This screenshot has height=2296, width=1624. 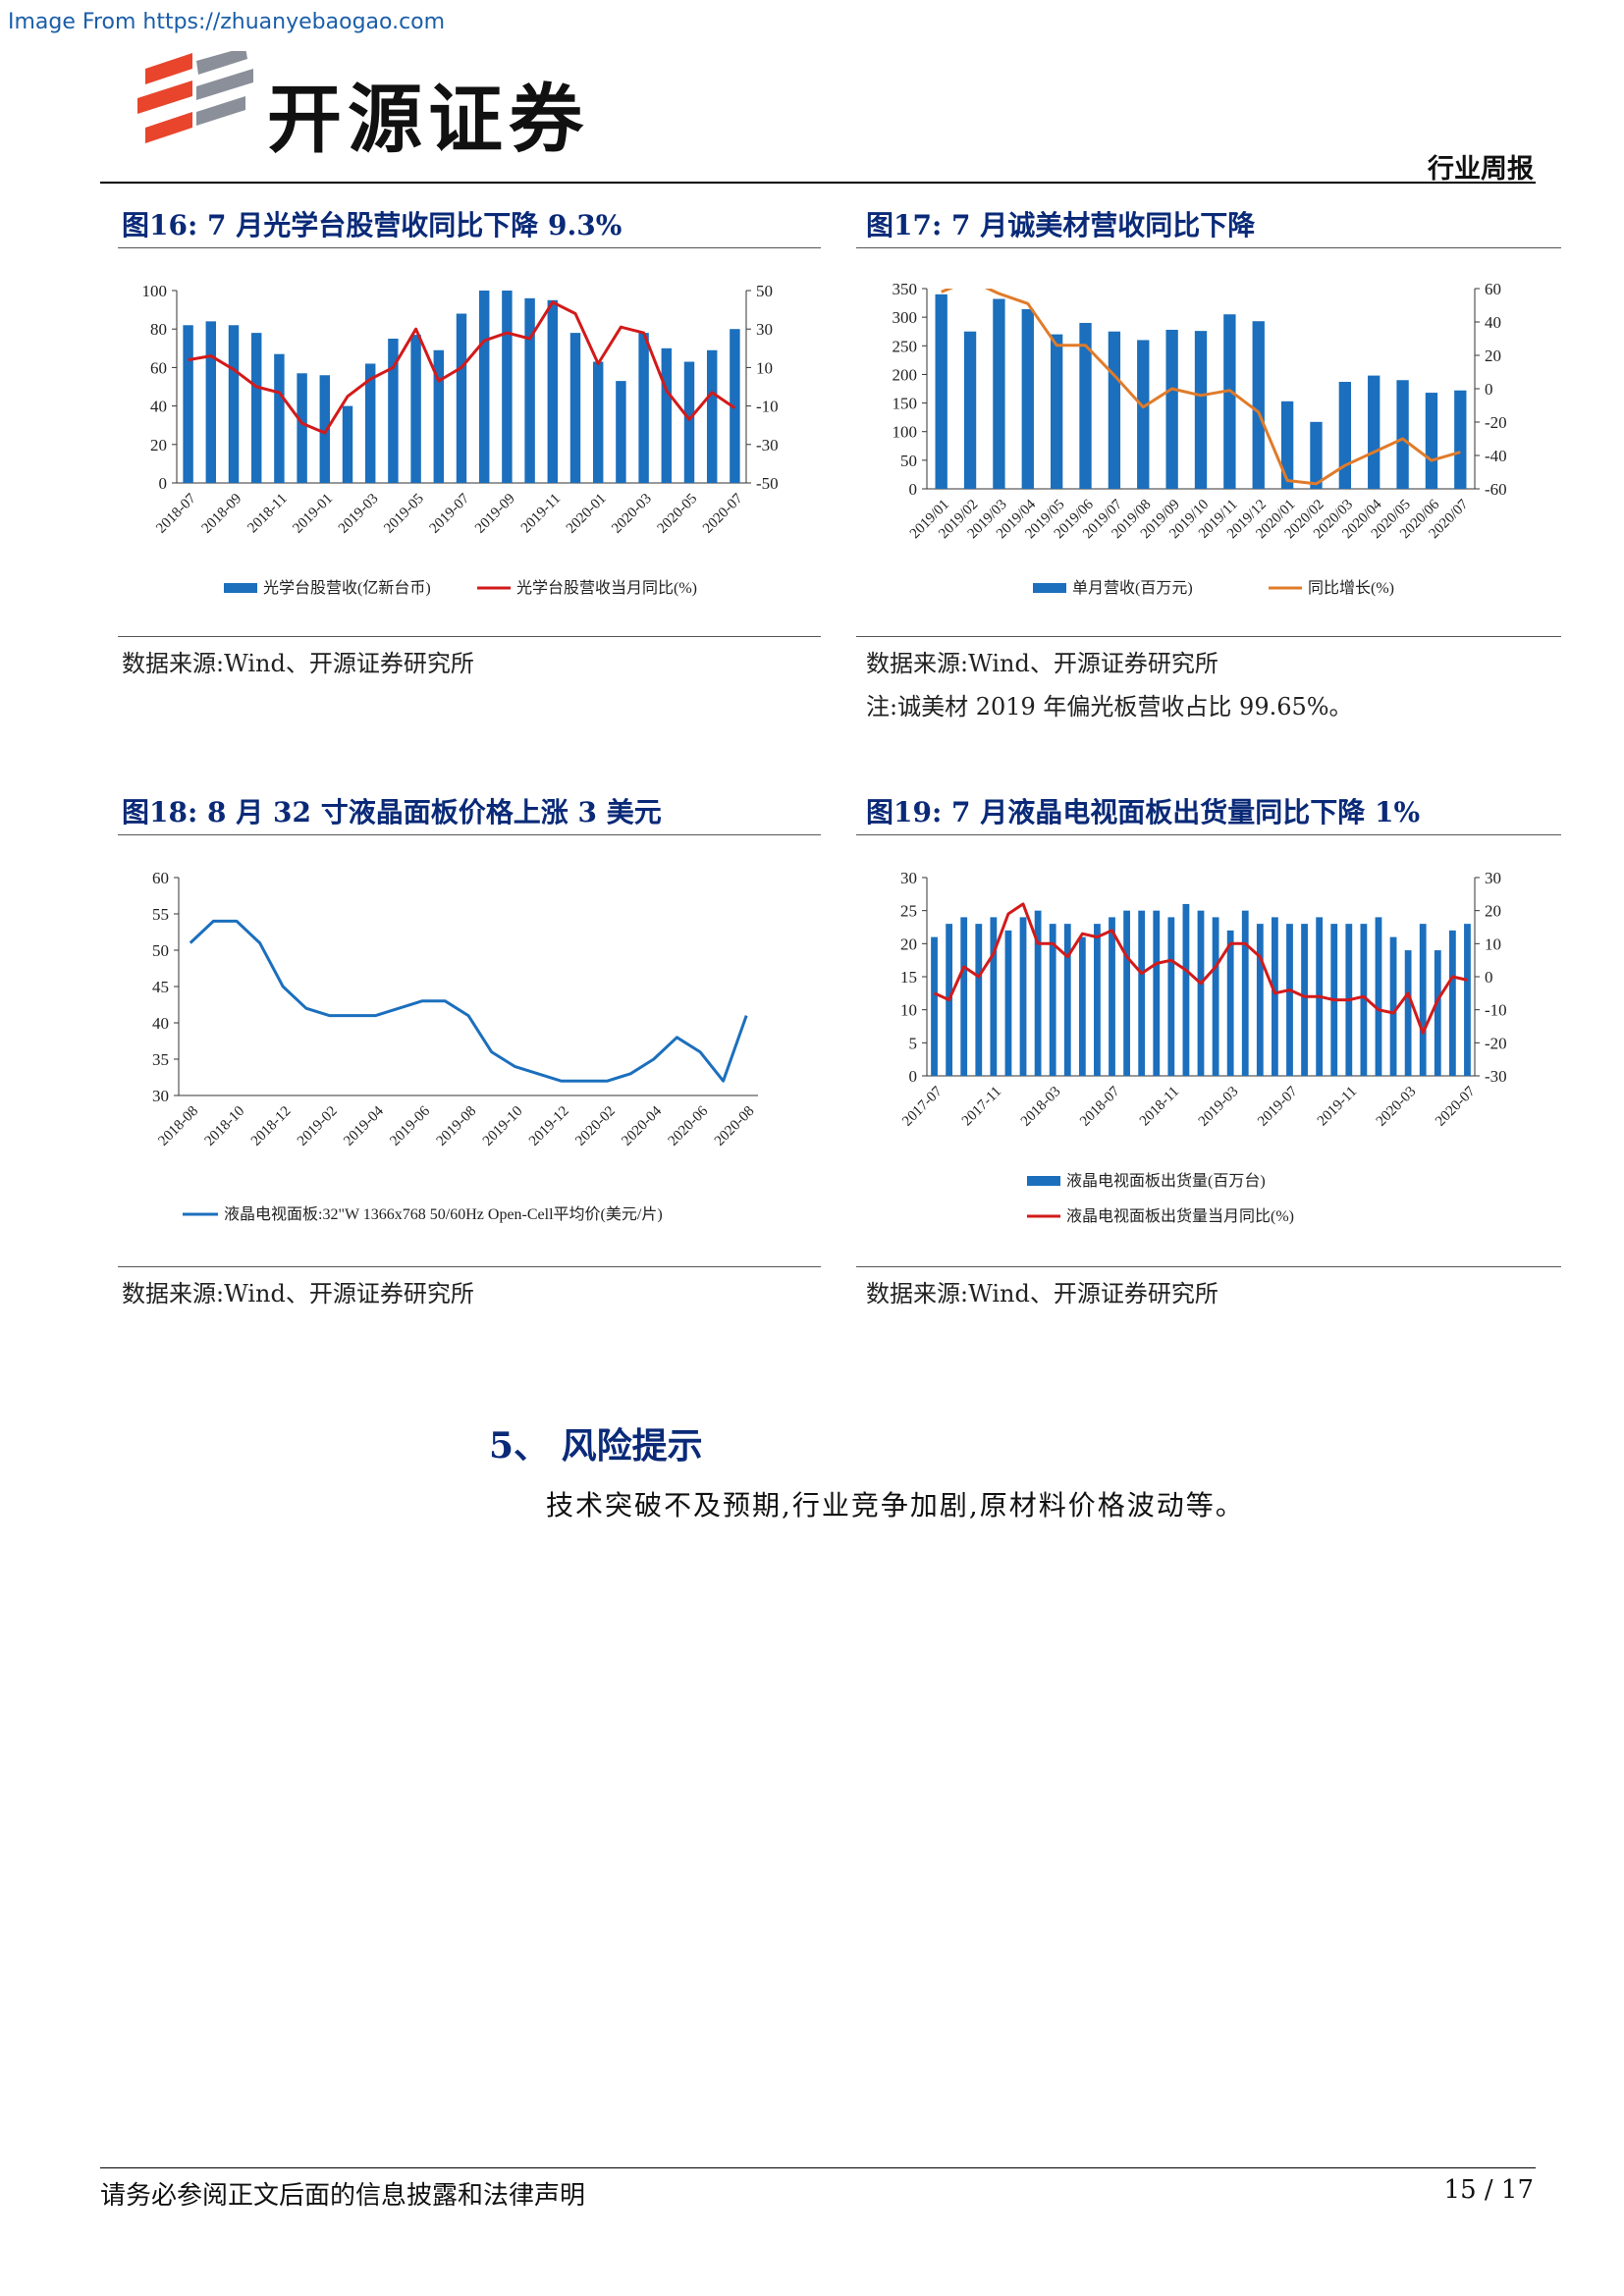 I want to click on x-tick-label: 2017-07, so click(x=922, y=1107).